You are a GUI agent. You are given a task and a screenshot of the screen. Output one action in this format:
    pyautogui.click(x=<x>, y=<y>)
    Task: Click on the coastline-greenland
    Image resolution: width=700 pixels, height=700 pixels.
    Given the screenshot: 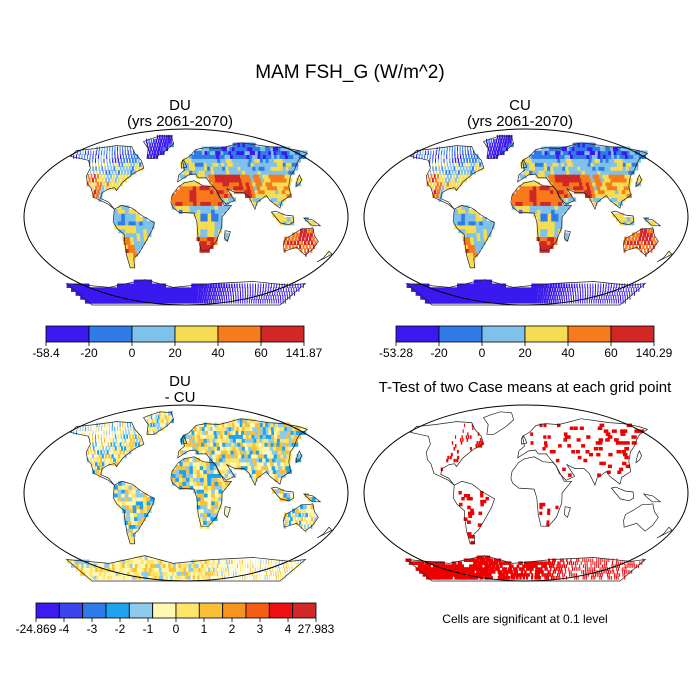 What is the action you would take?
    pyautogui.click(x=498, y=147)
    